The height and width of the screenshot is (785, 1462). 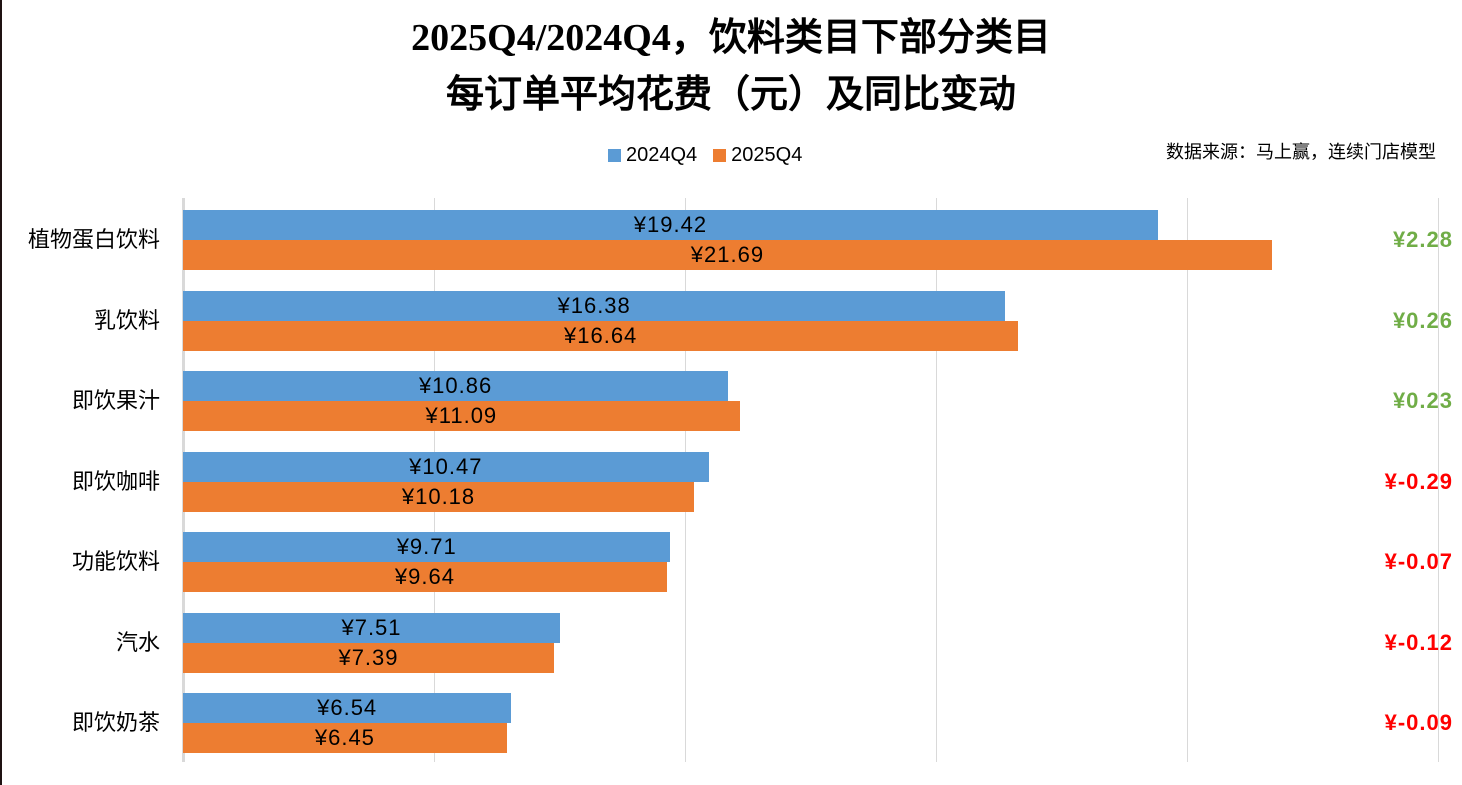 What do you see at coordinates (115, 722) in the screenshot?
I see `category-label: 即饮奶茶` at bounding box center [115, 722].